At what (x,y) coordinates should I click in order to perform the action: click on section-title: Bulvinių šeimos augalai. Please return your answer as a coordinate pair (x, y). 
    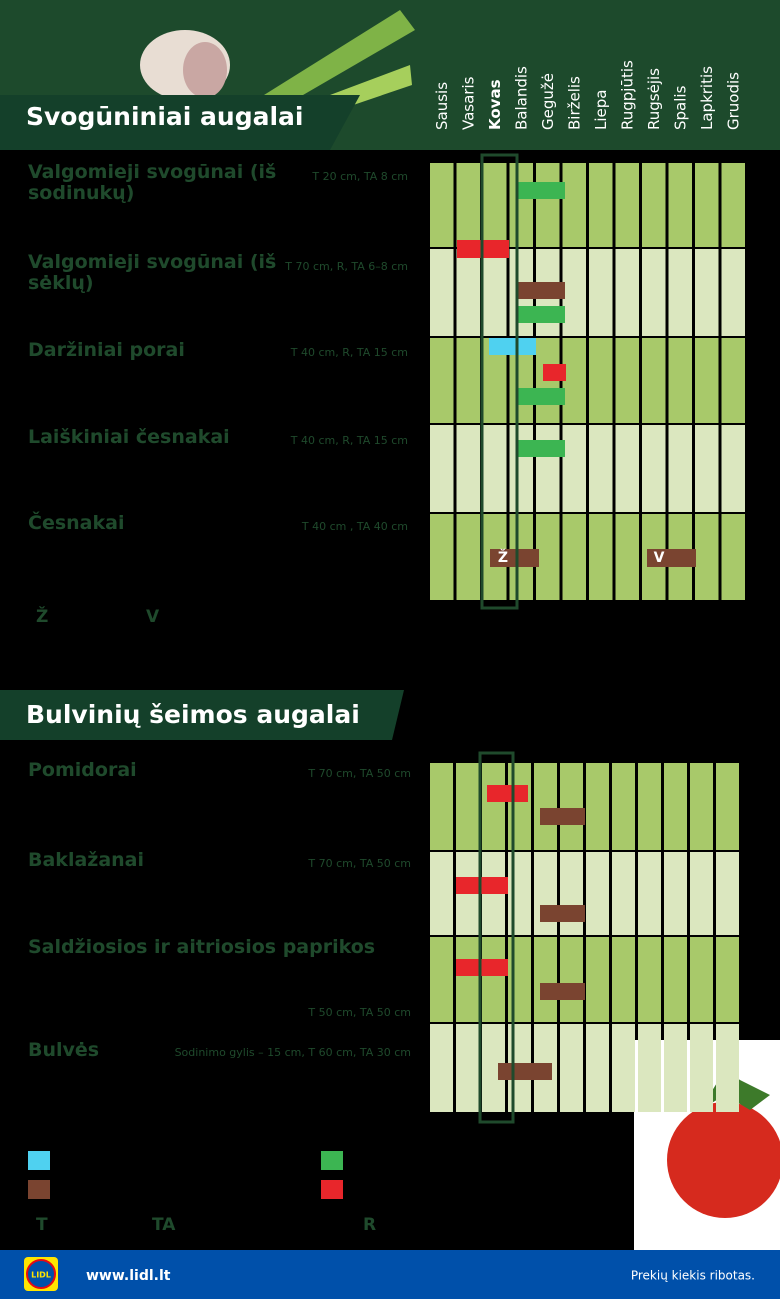
    Looking at the image, I should click on (193, 714).